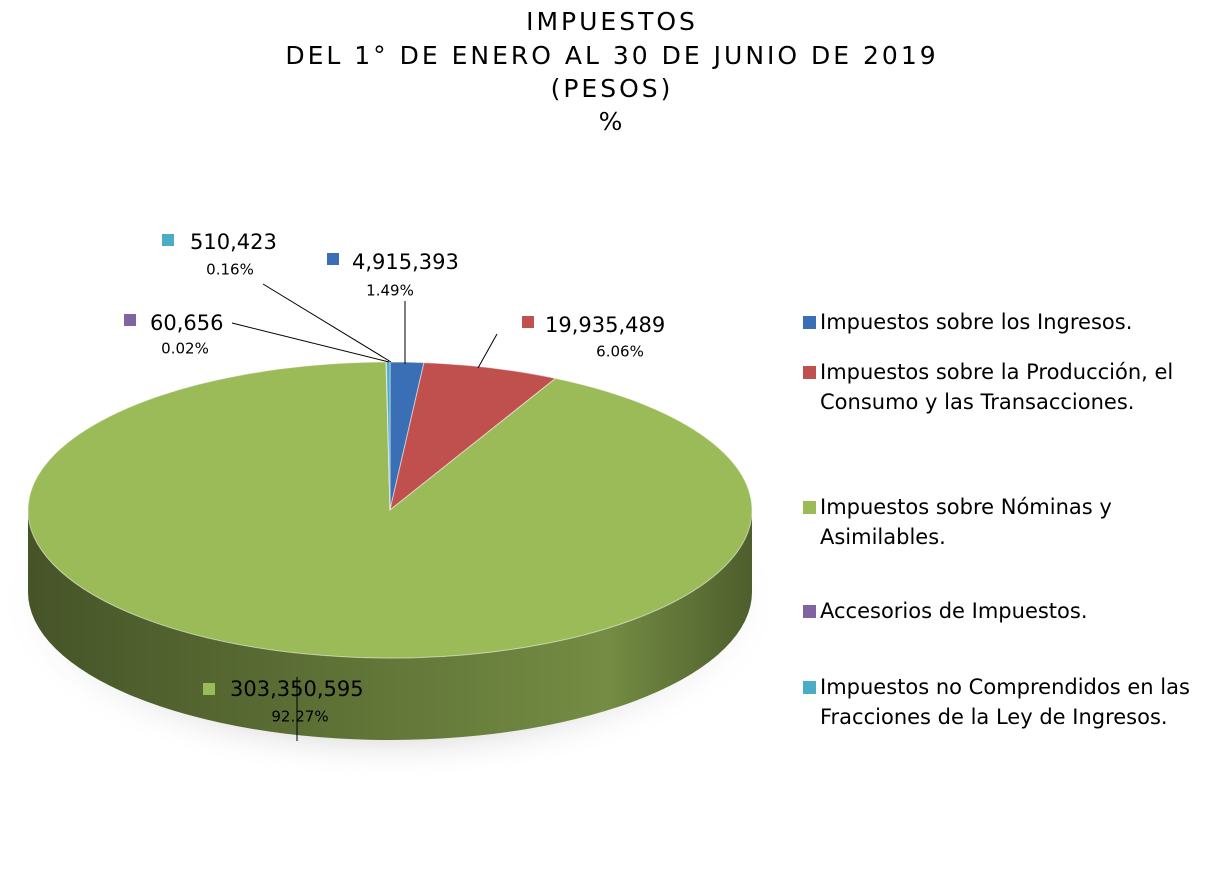 The width and height of the screenshot is (1220, 869). Describe the element at coordinates (186, 323) in the screenshot. I see `value-label: 60,656` at that location.